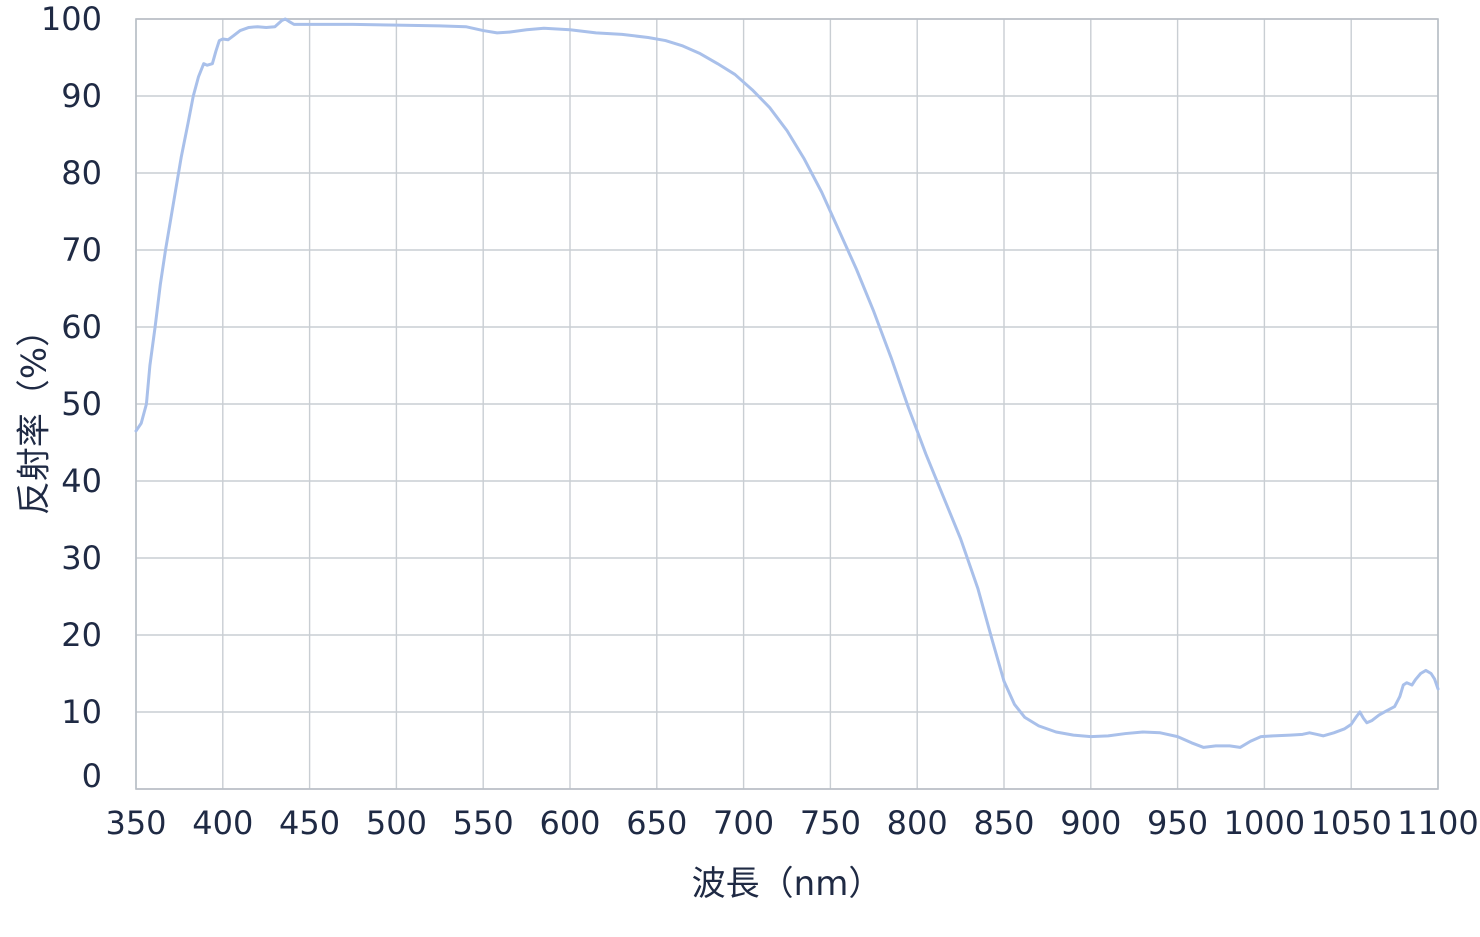 The width and height of the screenshot is (1480, 937). Describe the element at coordinates (81, 173) in the screenshot. I see `y-tick-label-80: 80` at that location.